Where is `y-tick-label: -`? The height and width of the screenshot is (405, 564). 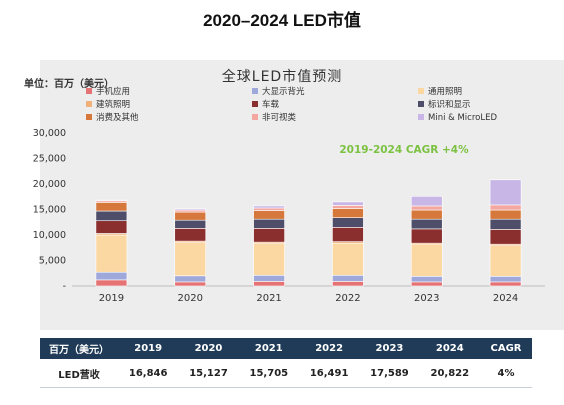
y-tick-label: - is located at coordinates (64, 286).